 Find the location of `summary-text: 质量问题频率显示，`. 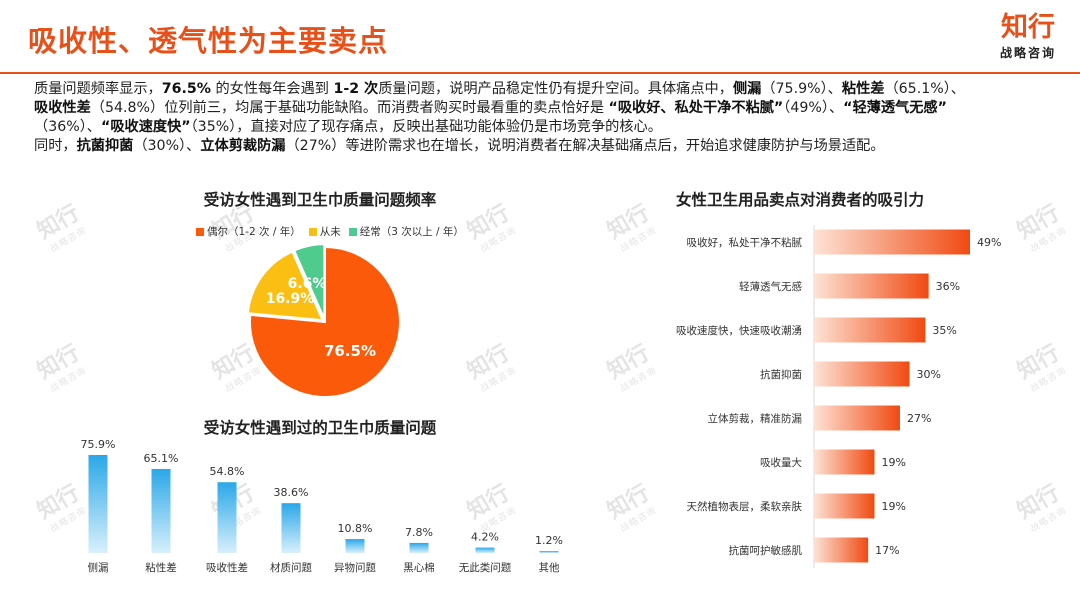

summary-text: 质量问题频率显示， is located at coordinates (98, 89).